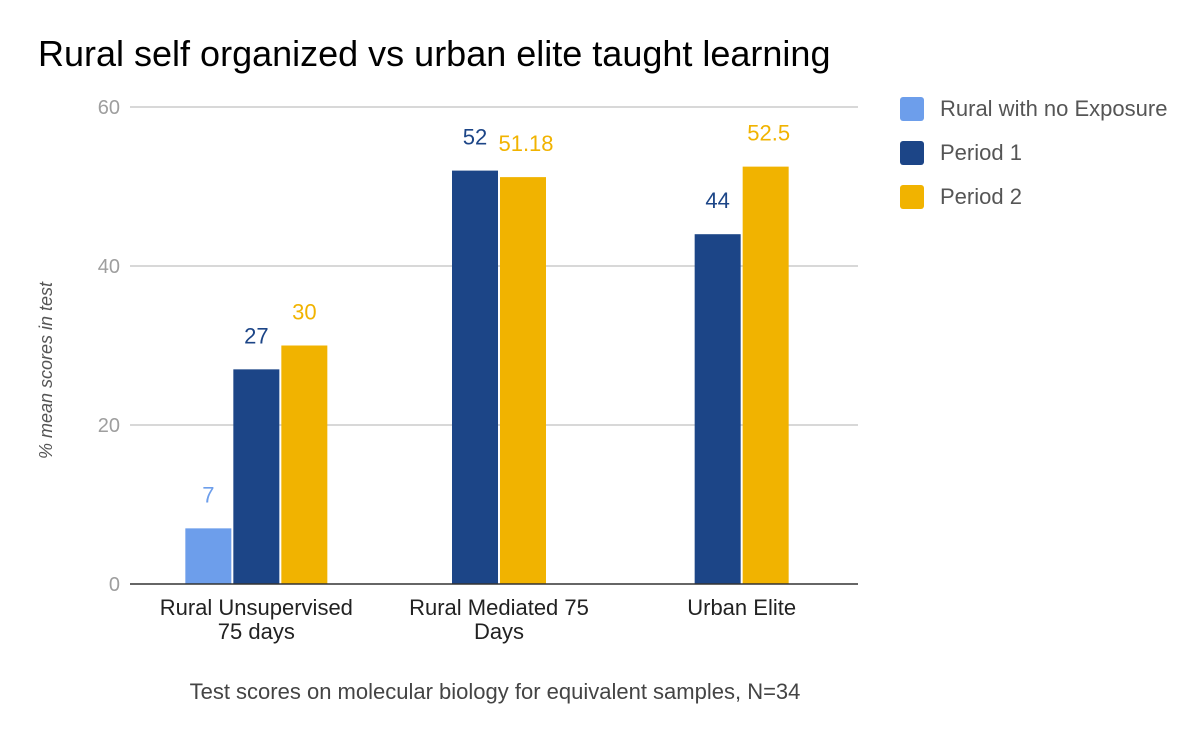 The width and height of the screenshot is (1200, 742). What do you see at coordinates (256, 607) in the screenshot?
I see `category-label: Rural Unsupervised` at bounding box center [256, 607].